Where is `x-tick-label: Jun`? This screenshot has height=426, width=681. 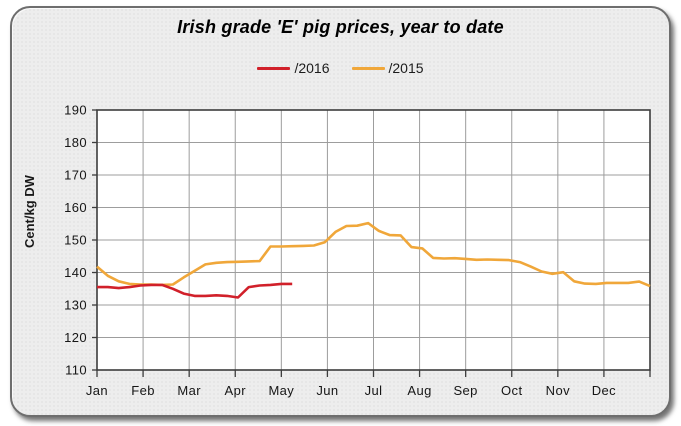 x-tick-label: Jun is located at coordinates (327, 390).